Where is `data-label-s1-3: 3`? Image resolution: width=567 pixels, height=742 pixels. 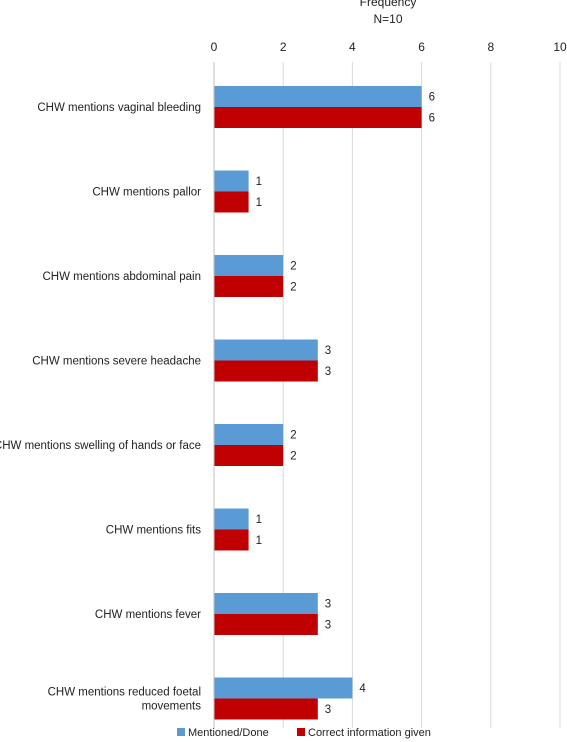
data-label-s1-3: 3 is located at coordinates (328, 372).